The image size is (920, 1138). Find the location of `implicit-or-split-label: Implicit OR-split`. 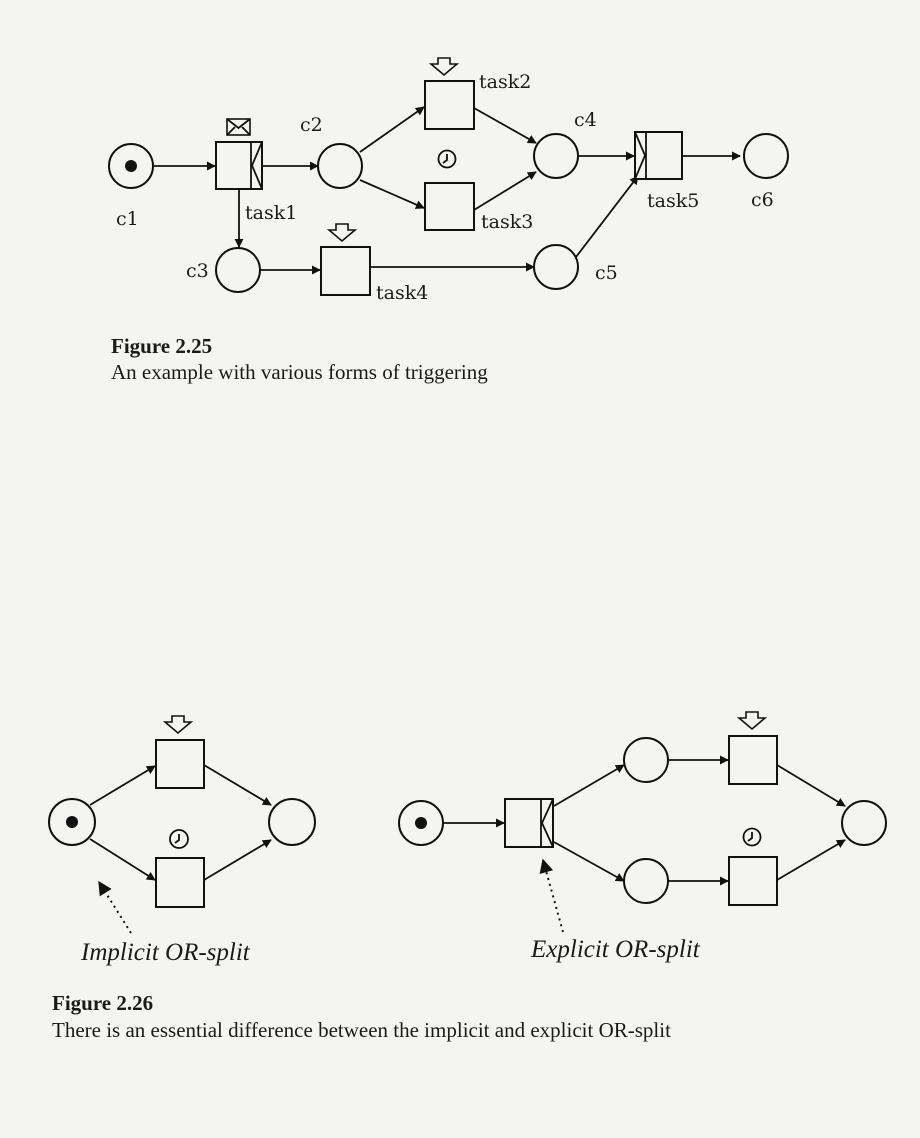

implicit-or-split-label: Implicit OR-split is located at coordinates (165, 952).